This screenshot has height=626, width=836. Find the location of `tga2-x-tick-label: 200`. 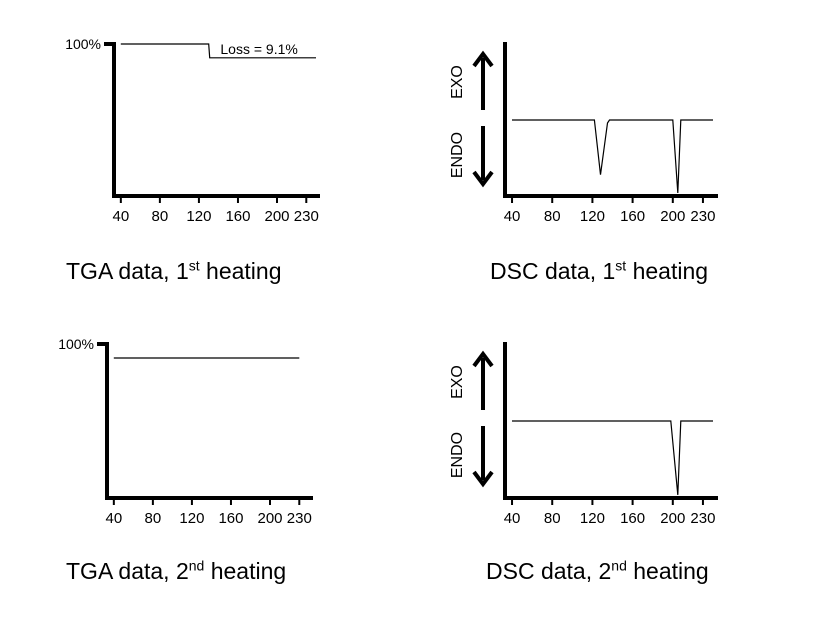

tga2-x-tick-label: 200 is located at coordinates (269, 518).